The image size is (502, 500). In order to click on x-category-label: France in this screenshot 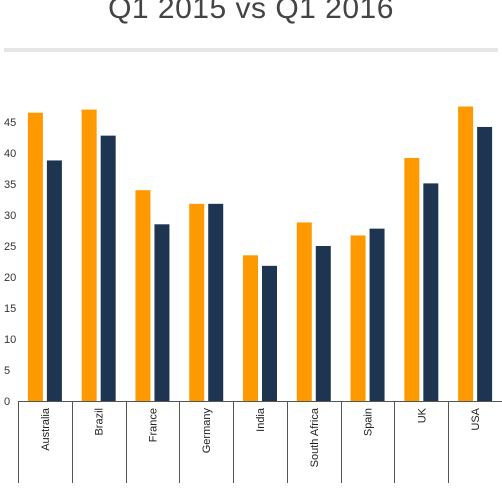, I will do `click(153, 425)`.